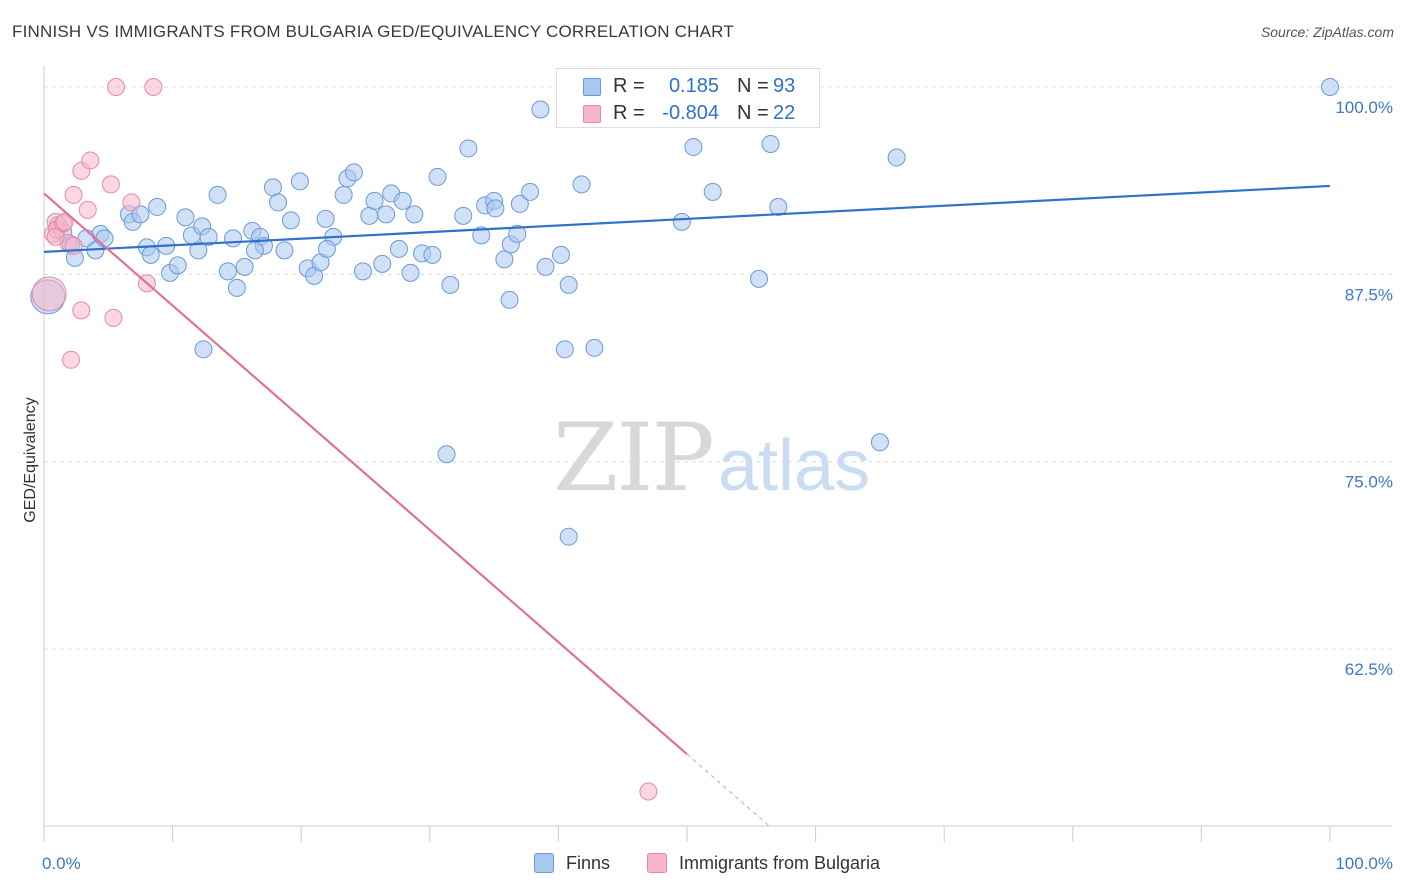  Describe the element at coordinates (1327, 32) in the screenshot. I see `chart-source: Source: ZipAtlas.com` at that location.